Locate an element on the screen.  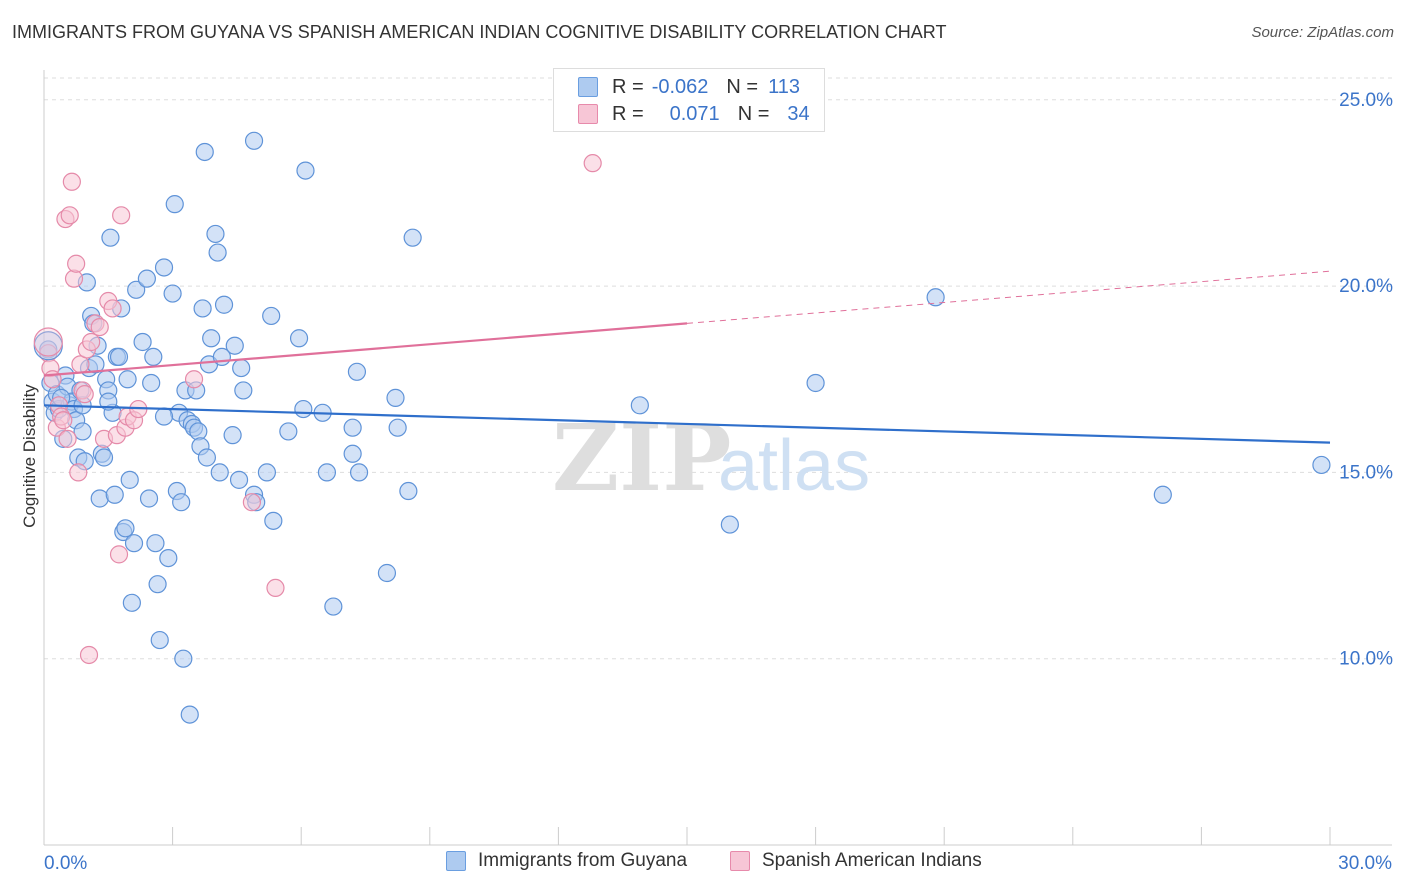
legend-label: Immigrants from Guyana is located at coordinates (583, 860).